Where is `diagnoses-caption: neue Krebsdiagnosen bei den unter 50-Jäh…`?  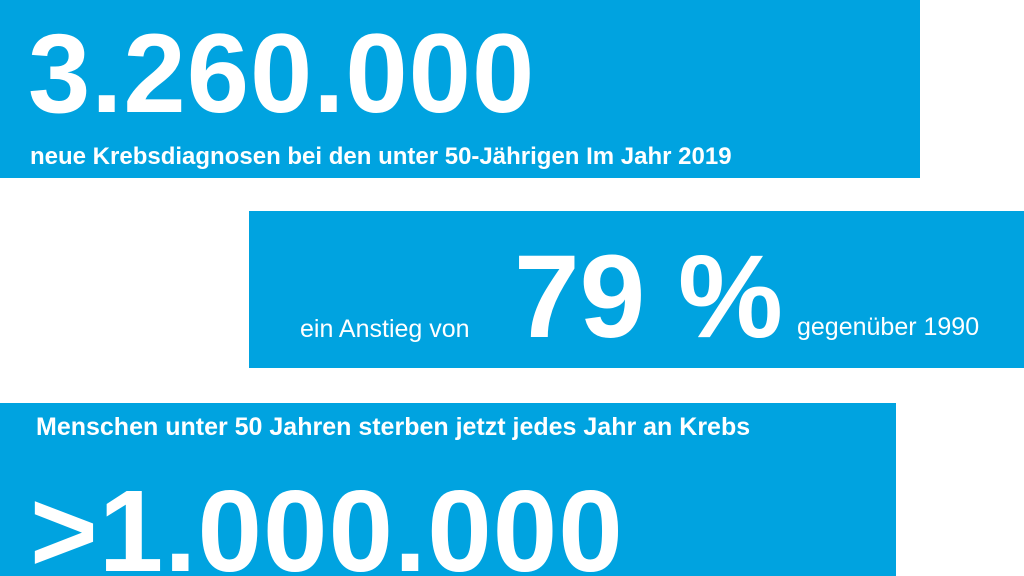 diagnoses-caption: neue Krebsdiagnosen bei den unter 50-Jäh… is located at coordinates (381, 156).